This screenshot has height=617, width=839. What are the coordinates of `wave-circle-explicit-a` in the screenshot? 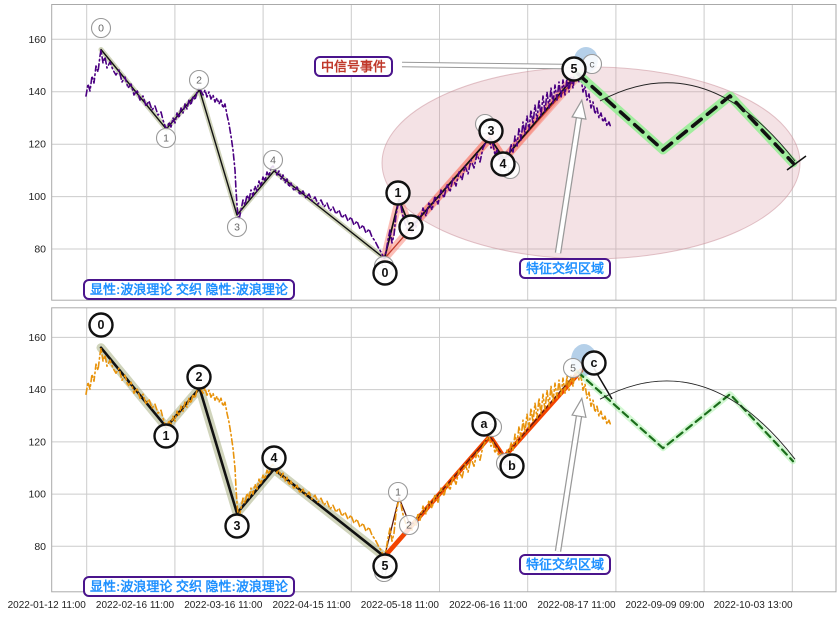 It's located at (484, 424).